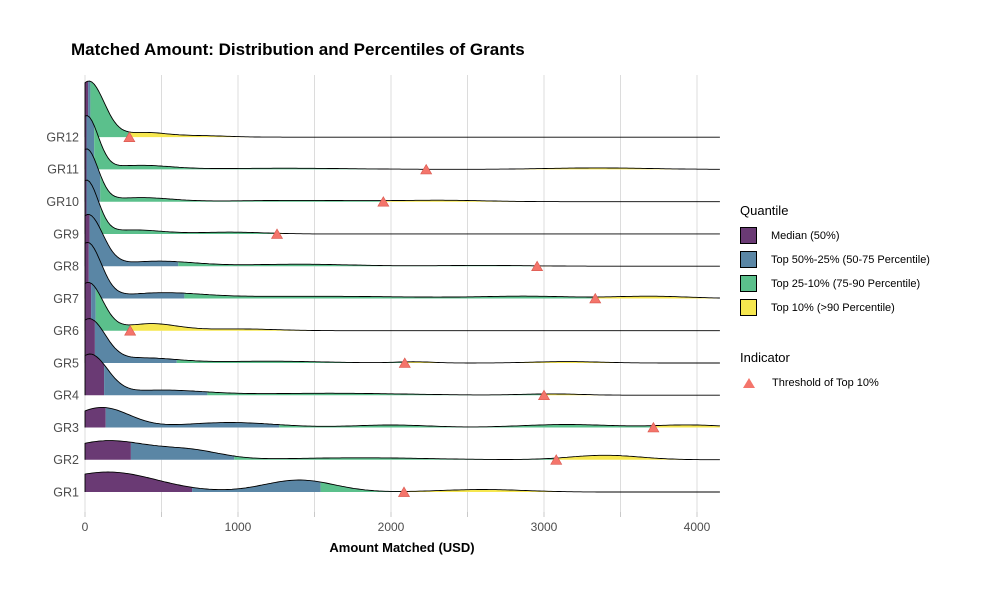  What do you see at coordinates (277, 233) in the screenshot?
I see `threshold-triangle-GR9` at bounding box center [277, 233].